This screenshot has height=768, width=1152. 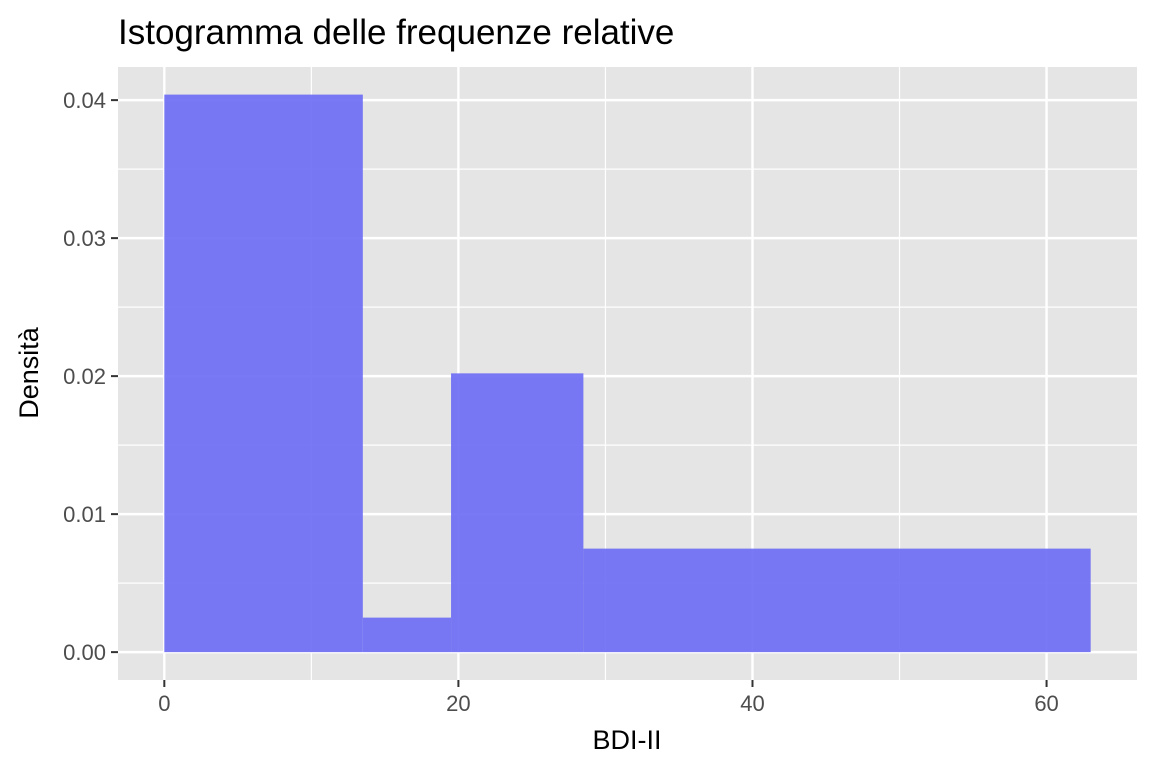 I want to click on x-tick-label: 60, so click(x=1046, y=703).